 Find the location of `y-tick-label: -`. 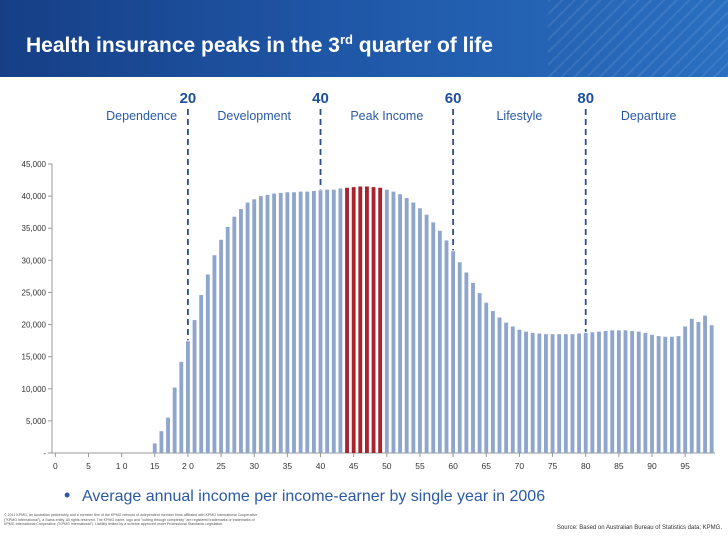

y-tick-label: - is located at coordinates (44, 453).